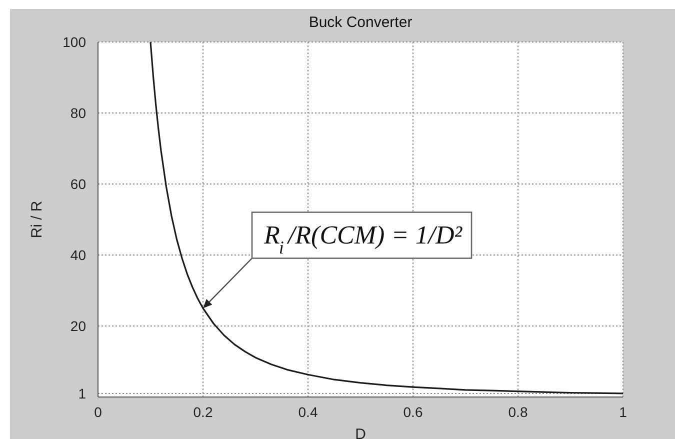 This screenshot has width=675, height=439. Describe the element at coordinates (360, 432) in the screenshot. I see `x-axis-title: D` at that location.